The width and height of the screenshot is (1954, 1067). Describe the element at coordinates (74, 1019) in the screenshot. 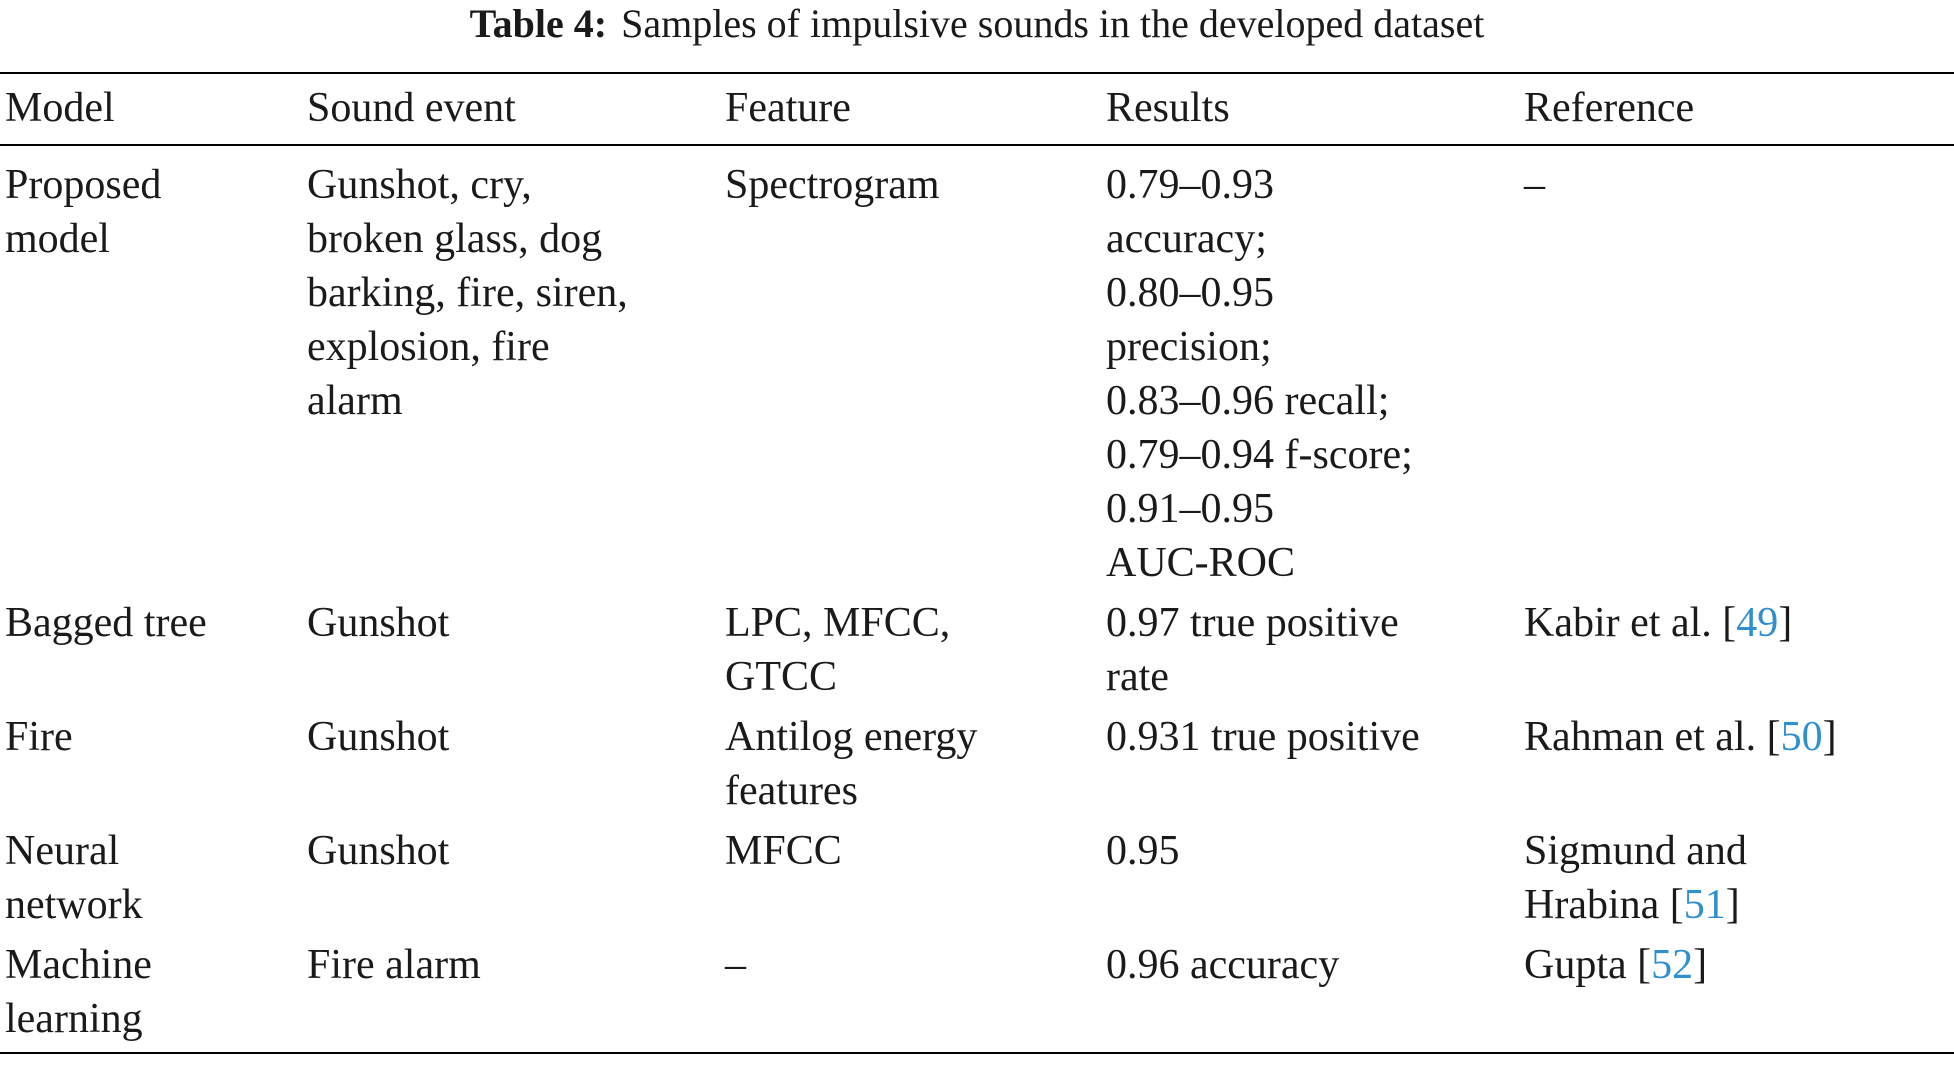

I see `cell-line: learning` at that location.